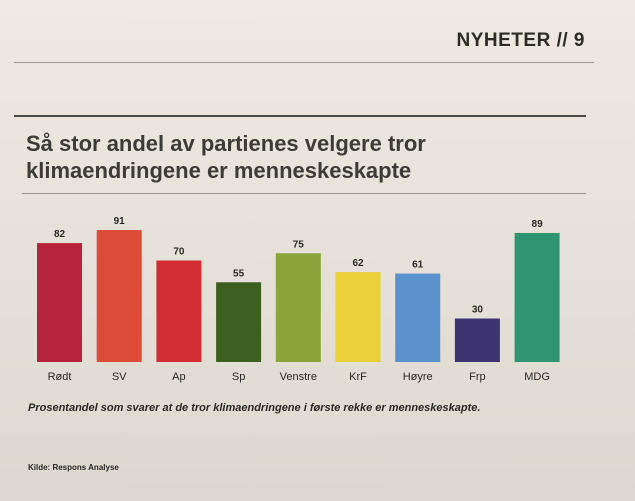 Image resolution: width=635 pixels, height=501 pixels. What do you see at coordinates (304, 62) in the screenshot?
I see `header-divider` at bounding box center [304, 62].